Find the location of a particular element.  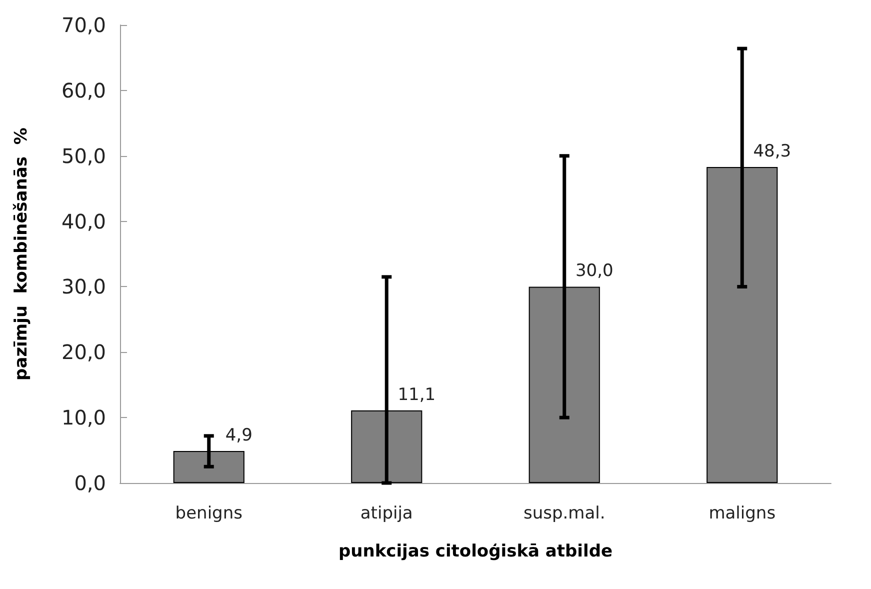

y-tick-label: 50,0 is located at coordinates (83, 156).